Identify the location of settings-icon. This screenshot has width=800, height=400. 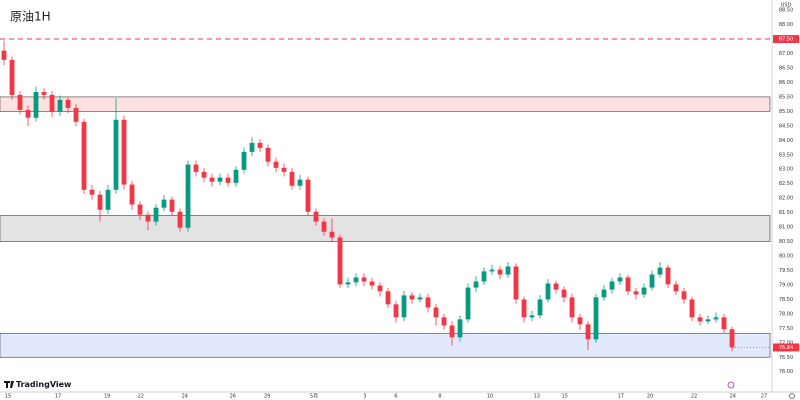
(792, 396).